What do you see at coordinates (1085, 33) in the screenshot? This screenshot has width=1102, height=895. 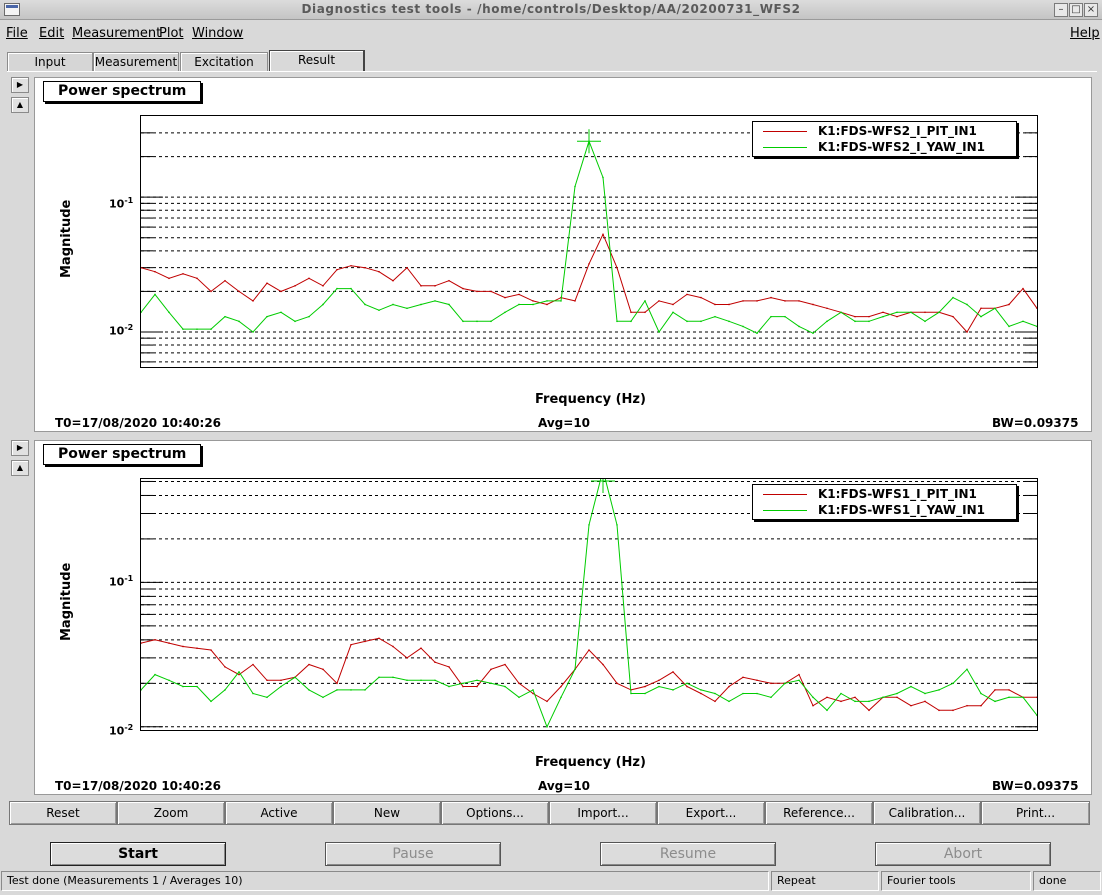 I see `menu-help: Help` at bounding box center [1085, 33].